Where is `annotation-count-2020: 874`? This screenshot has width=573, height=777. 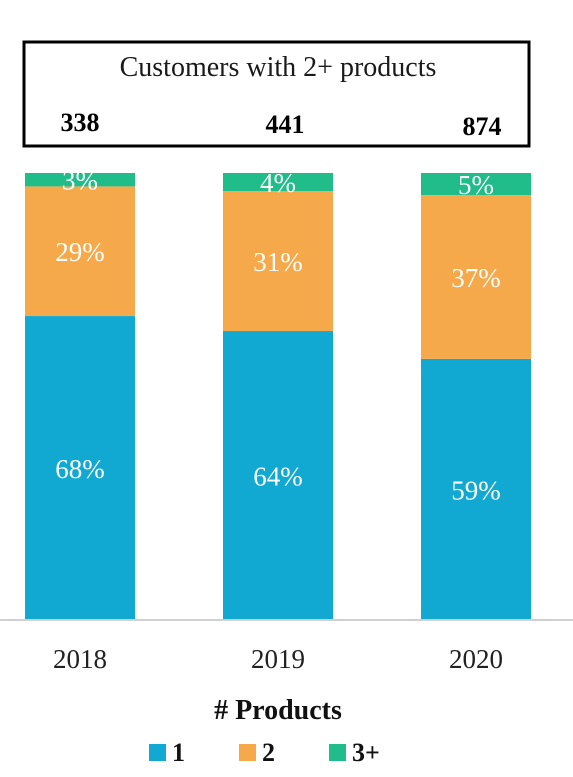
annotation-count-2020: 874 is located at coordinates (482, 126).